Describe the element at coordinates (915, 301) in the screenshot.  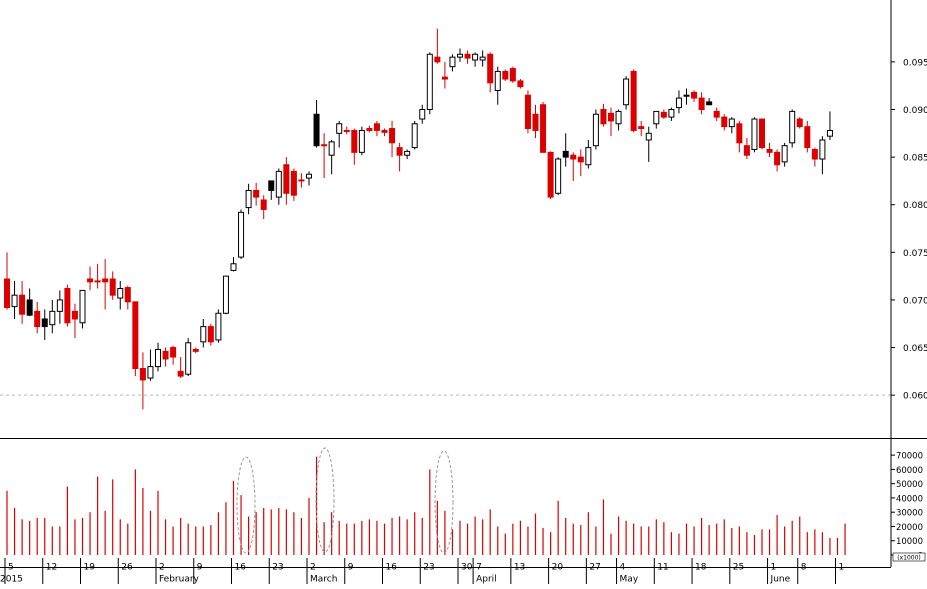
I see `price-tick-label: 0.070` at that location.